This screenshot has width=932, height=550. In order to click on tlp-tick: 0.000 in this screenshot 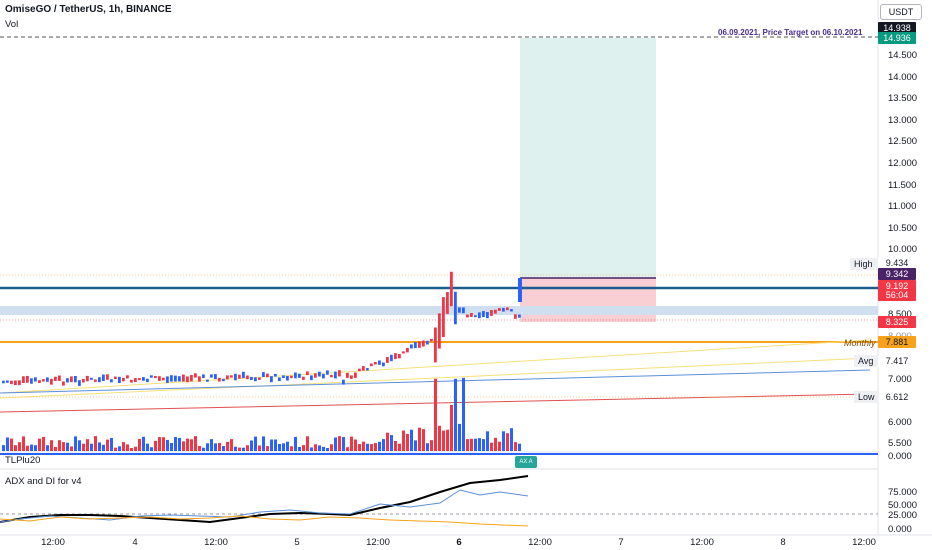, I will do `click(900, 456)`.